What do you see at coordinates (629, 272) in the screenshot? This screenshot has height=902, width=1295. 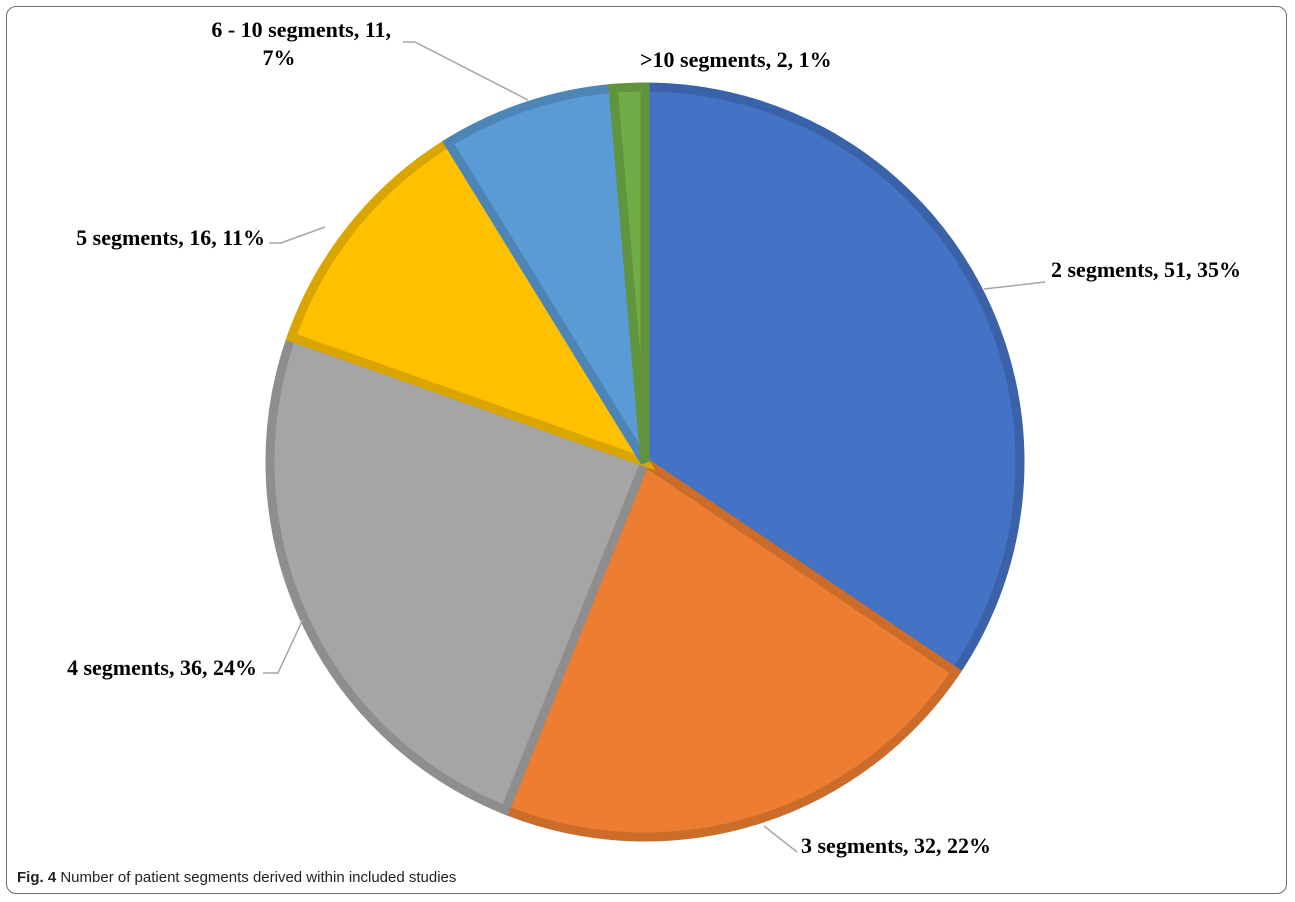 I see `pie-slice-10-segments` at bounding box center [629, 272].